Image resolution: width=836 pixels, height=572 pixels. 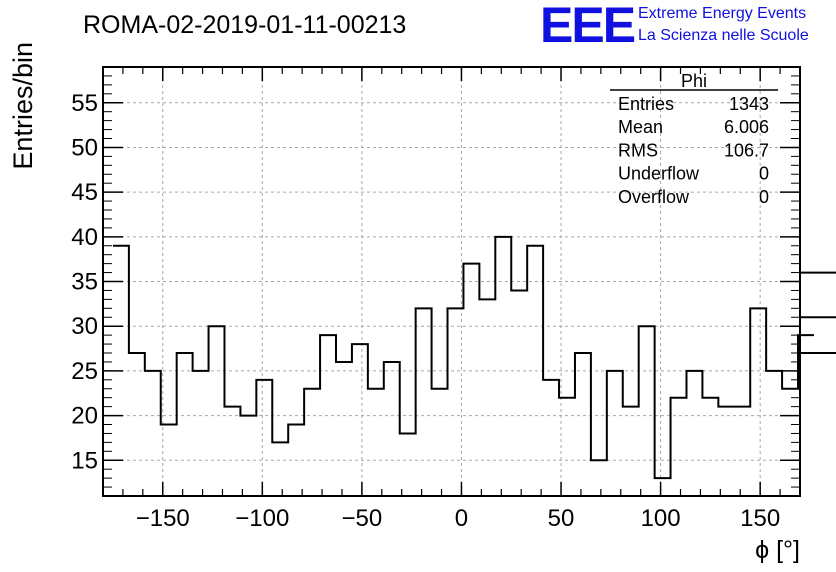 I want to click on stats-label: Underflow, so click(x=659, y=174).